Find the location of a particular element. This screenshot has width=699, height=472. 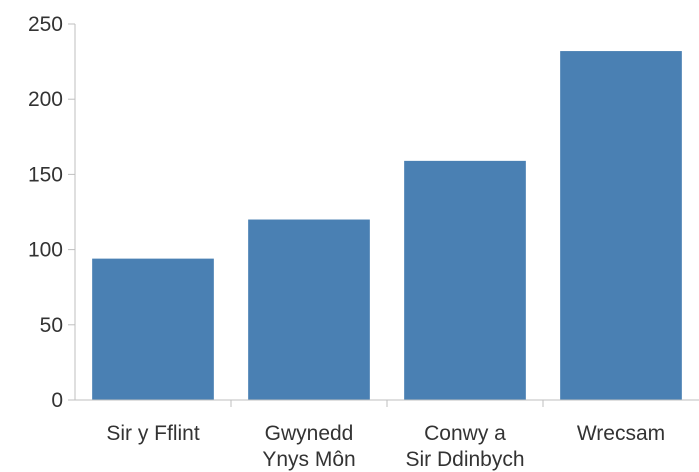

x-tick-label-line: Ynys Môn is located at coordinates (308, 459).